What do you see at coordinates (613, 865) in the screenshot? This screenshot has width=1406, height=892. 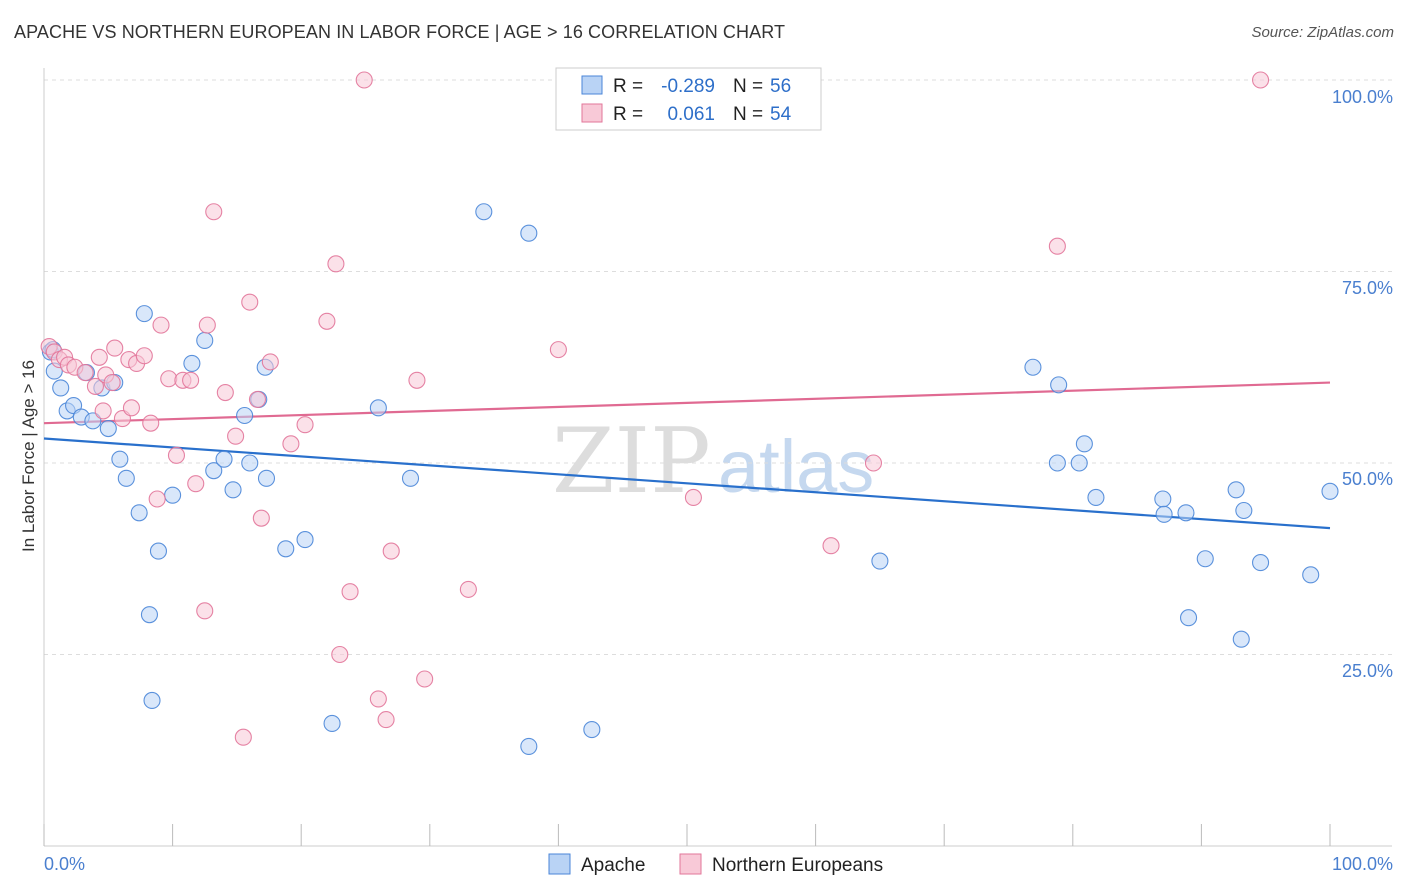 I see `legend-apache-label: Apache` at bounding box center [613, 865].